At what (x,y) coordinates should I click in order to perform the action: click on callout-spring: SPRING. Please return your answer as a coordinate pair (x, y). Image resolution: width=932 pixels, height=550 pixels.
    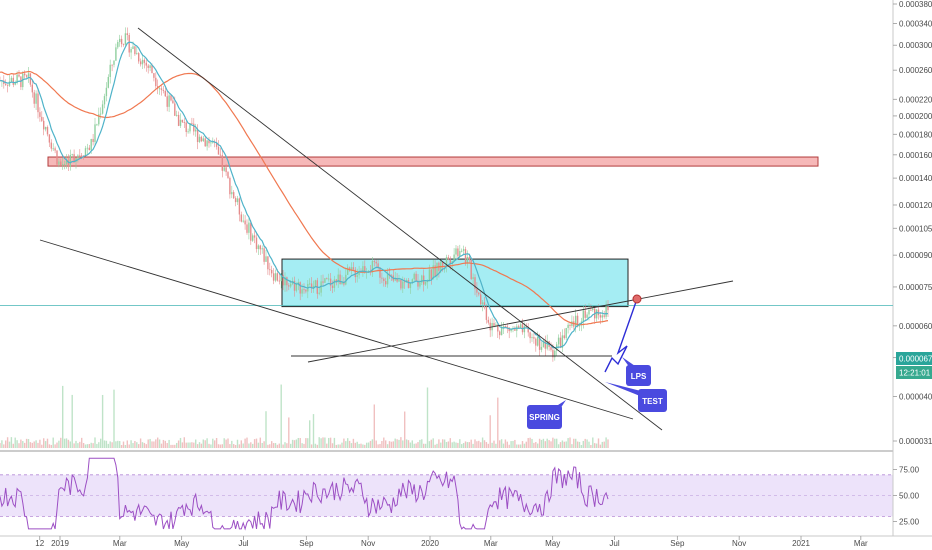
    Looking at the image, I should click on (546, 414).